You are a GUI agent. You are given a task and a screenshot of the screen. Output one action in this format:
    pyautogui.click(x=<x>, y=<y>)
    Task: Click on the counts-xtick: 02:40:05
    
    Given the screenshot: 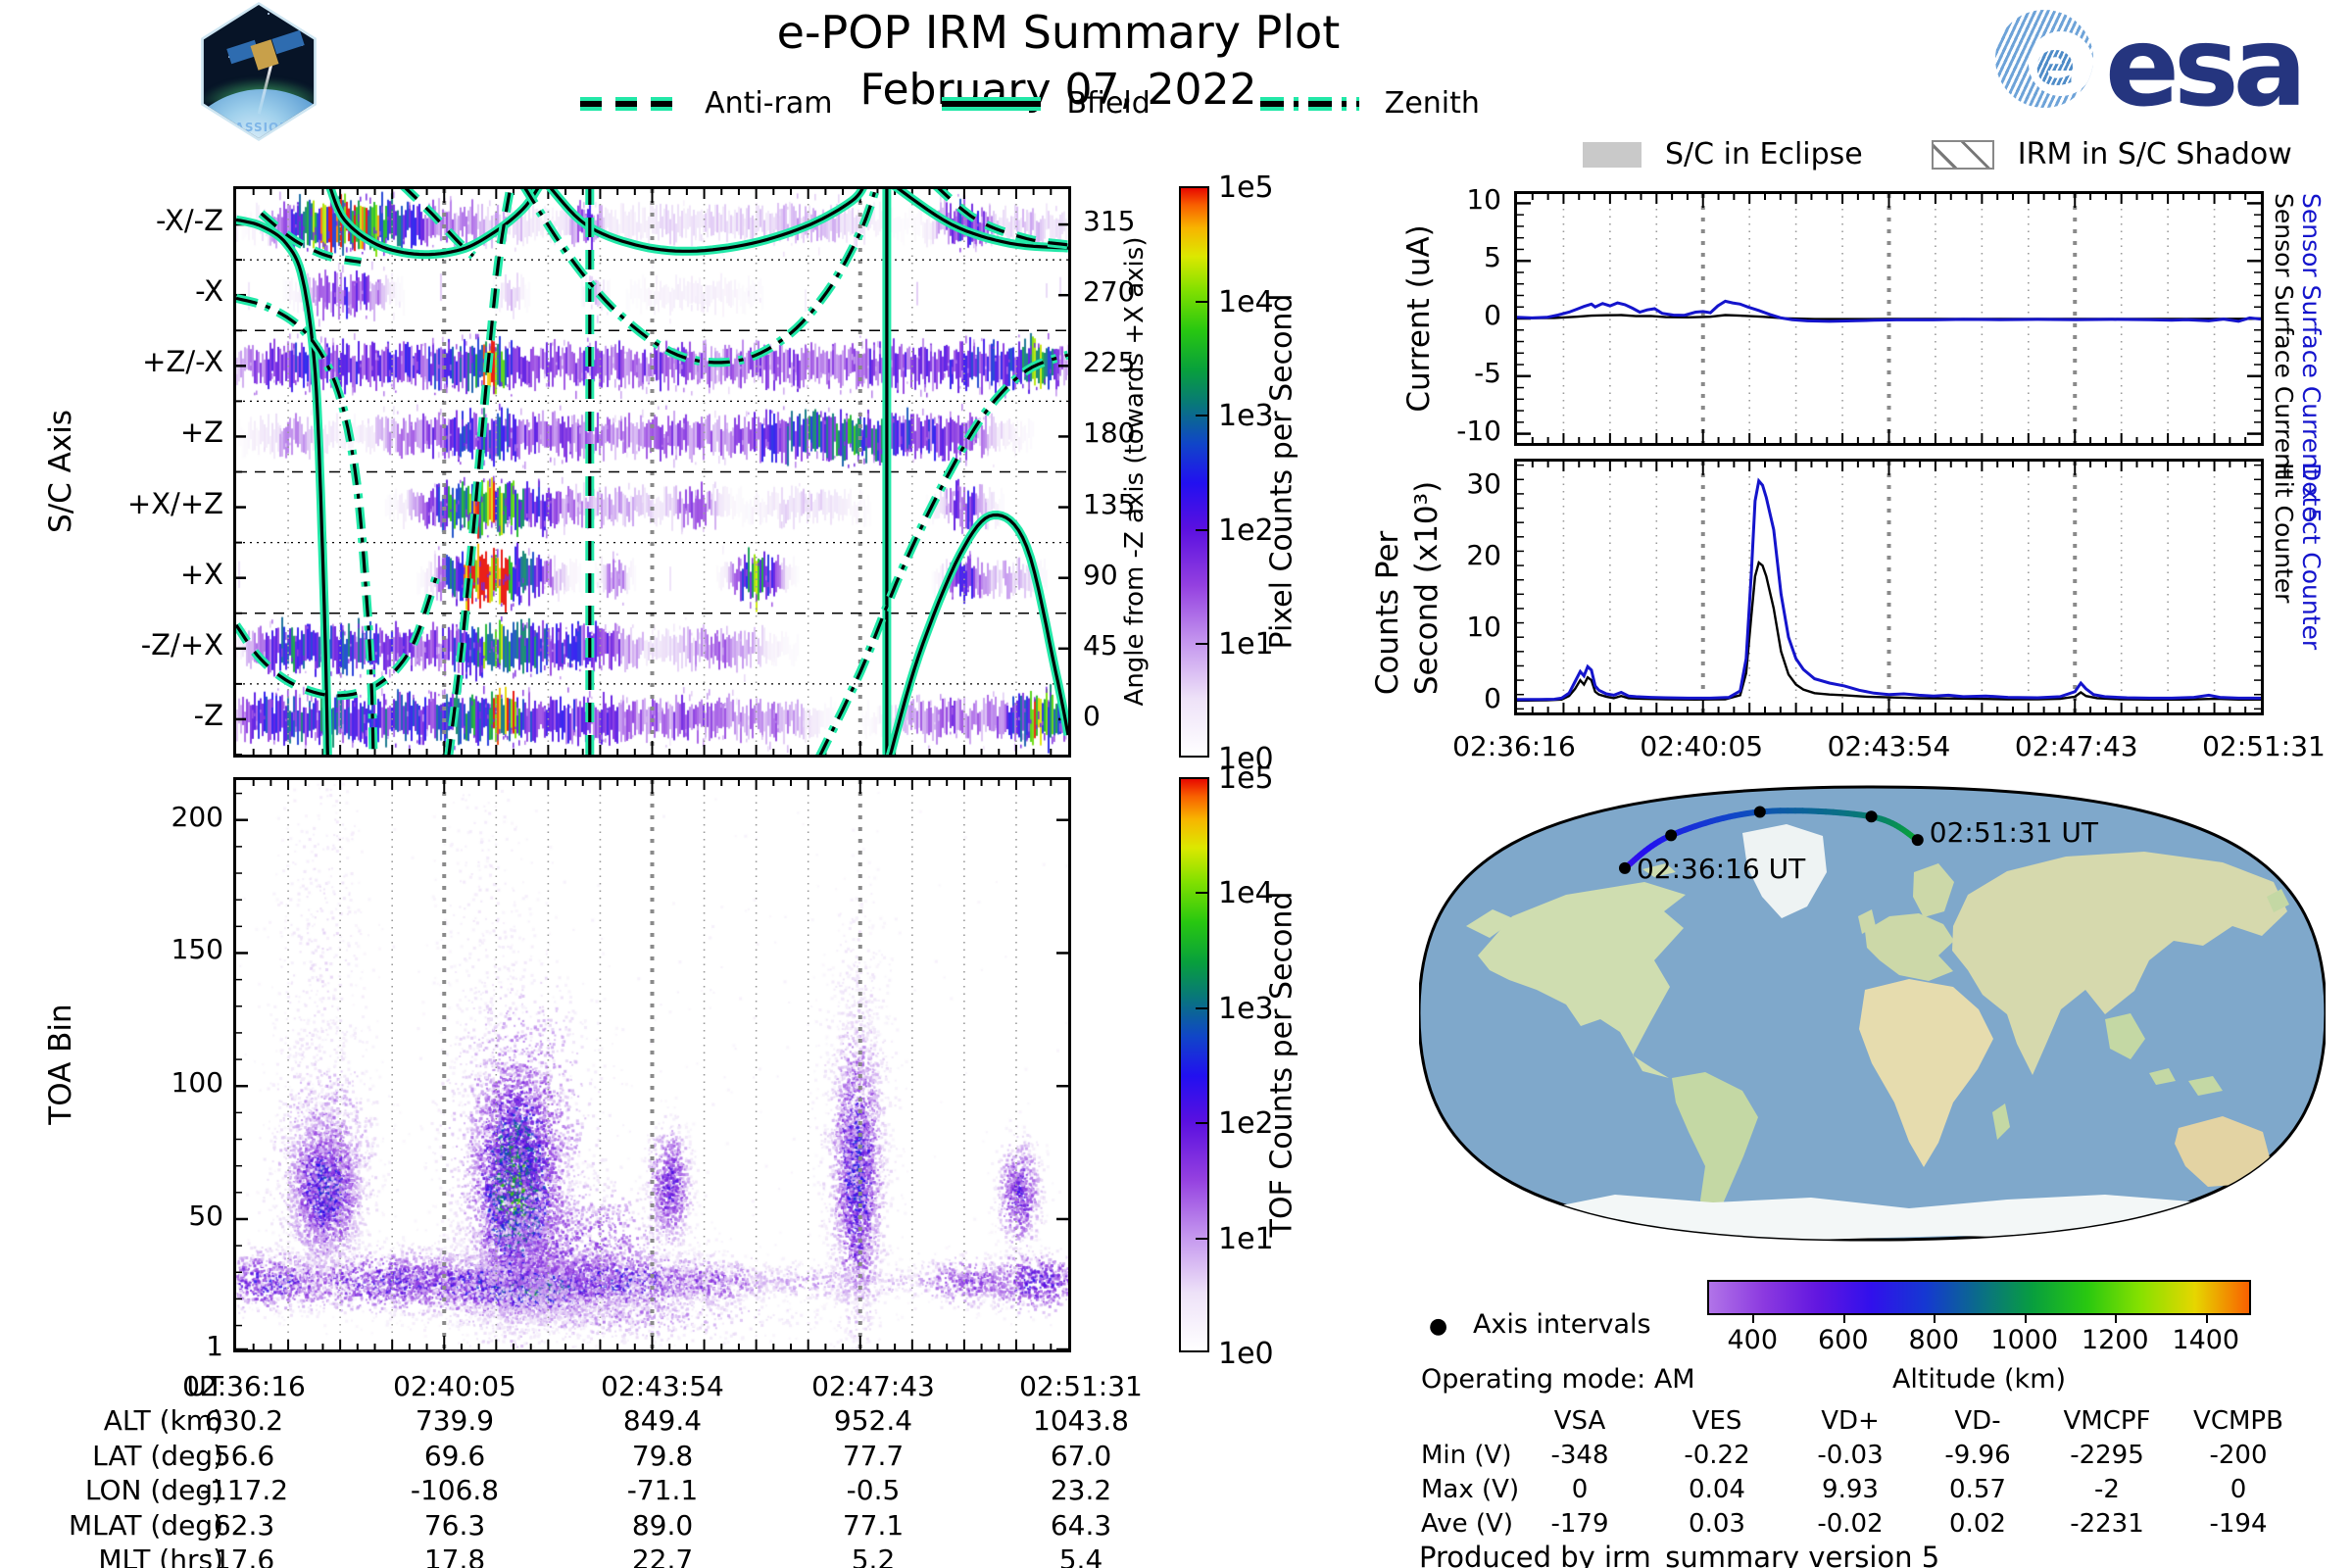 What is the action you would take?
    pyautogui.click(x=1702, y=746)
    